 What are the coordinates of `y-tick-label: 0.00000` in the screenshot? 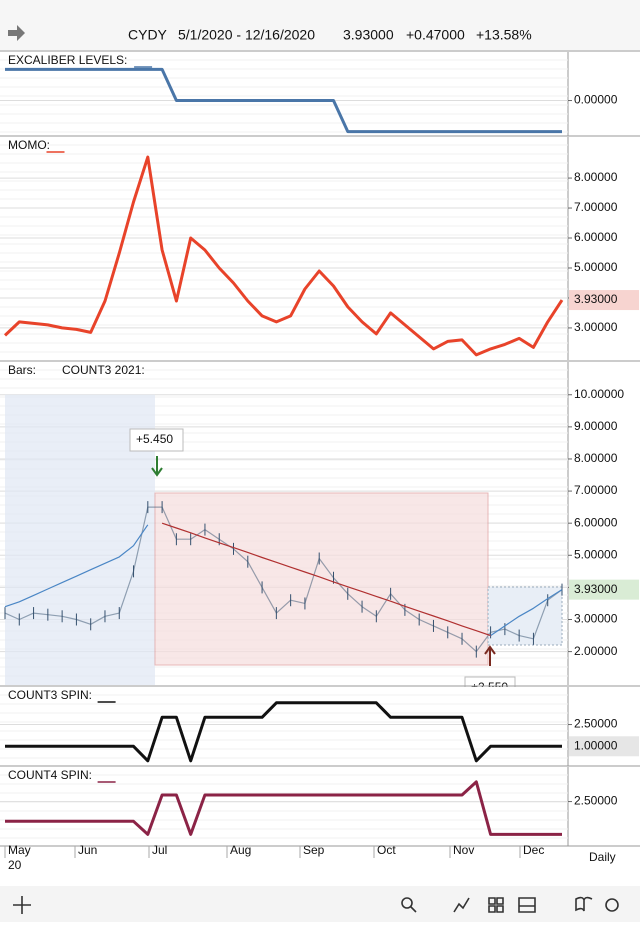 It's located at (596, 100).